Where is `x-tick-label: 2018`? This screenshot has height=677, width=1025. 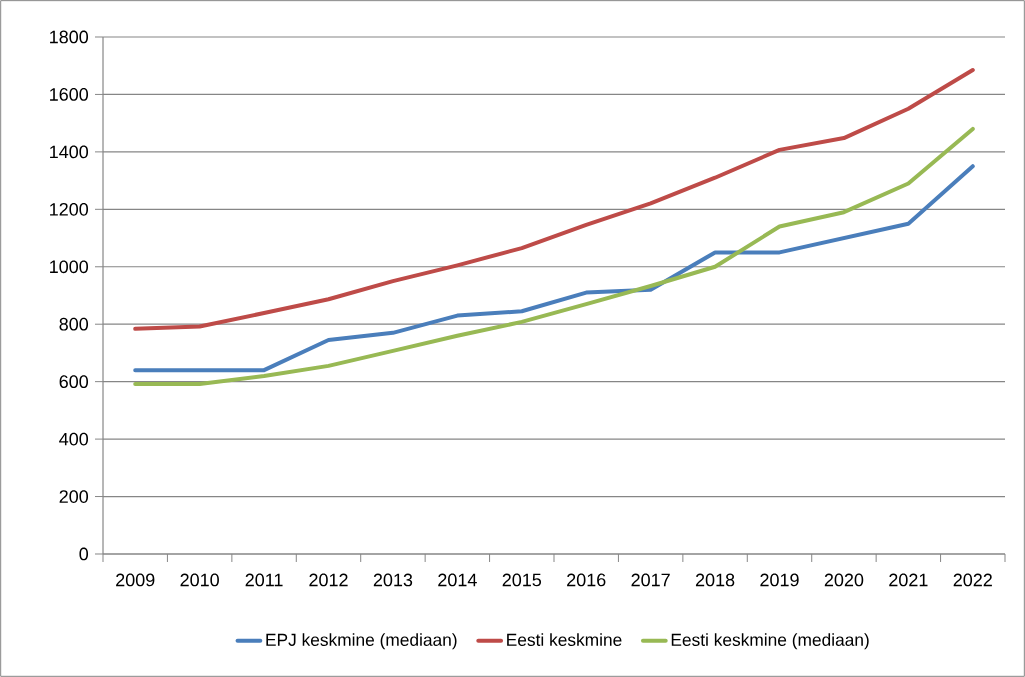 x-tick-label: 2018 is located at coordinates (715, 580).